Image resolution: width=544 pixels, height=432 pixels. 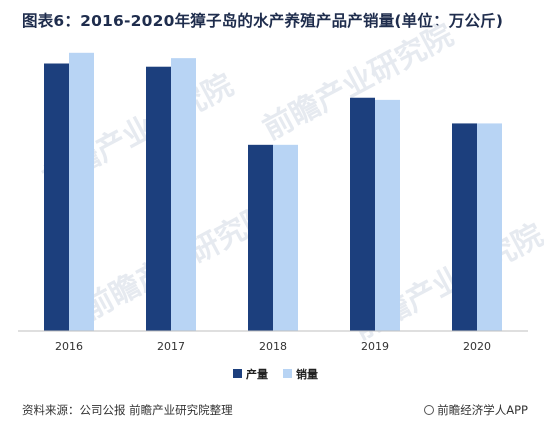 I want to click on legend-label-production: 产量, so click(x=257, y=374).